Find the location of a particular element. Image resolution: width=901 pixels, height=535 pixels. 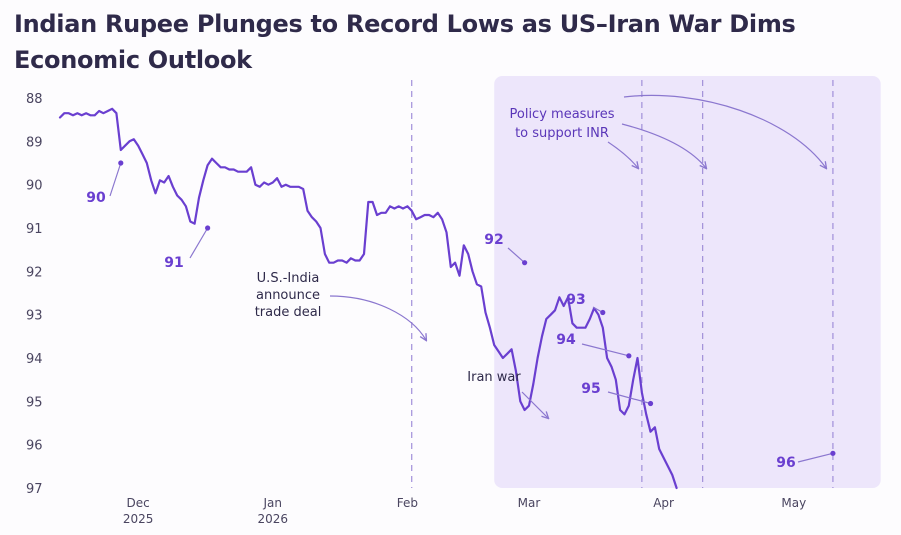

x-tick-label-apr: Apr is located at coordinates (663, 503).